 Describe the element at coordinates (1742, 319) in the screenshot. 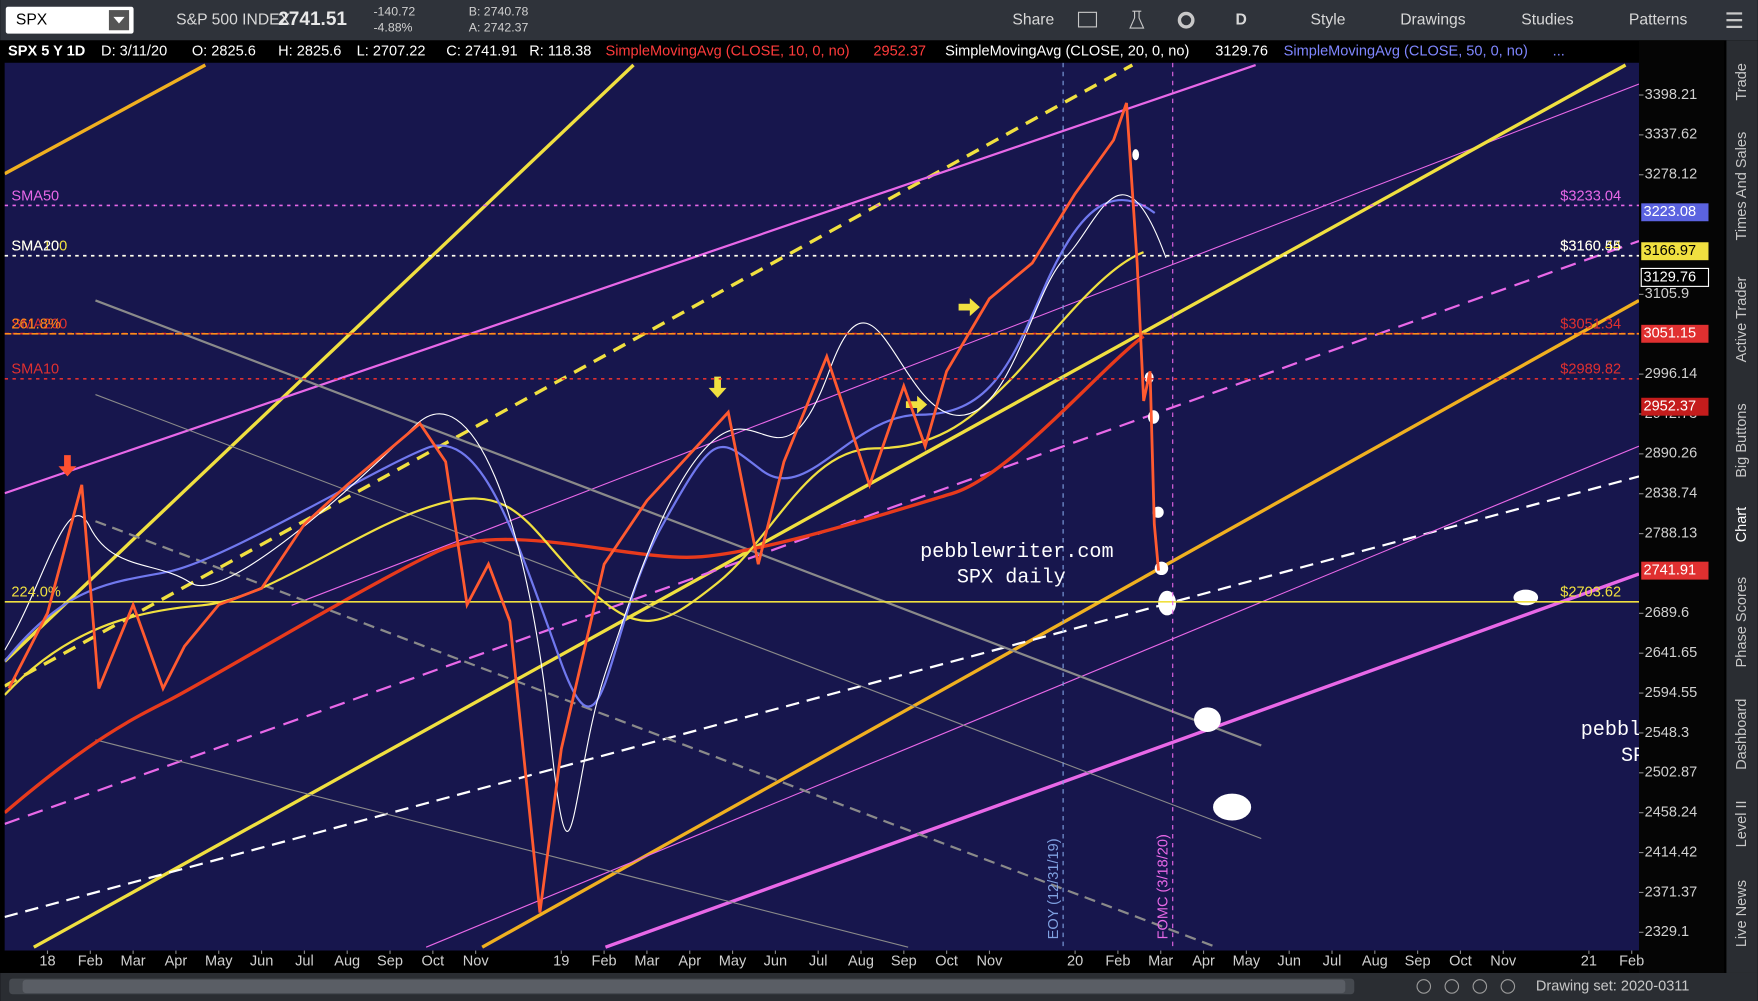

I see `sidebar-tab: Active Trader` at that location.